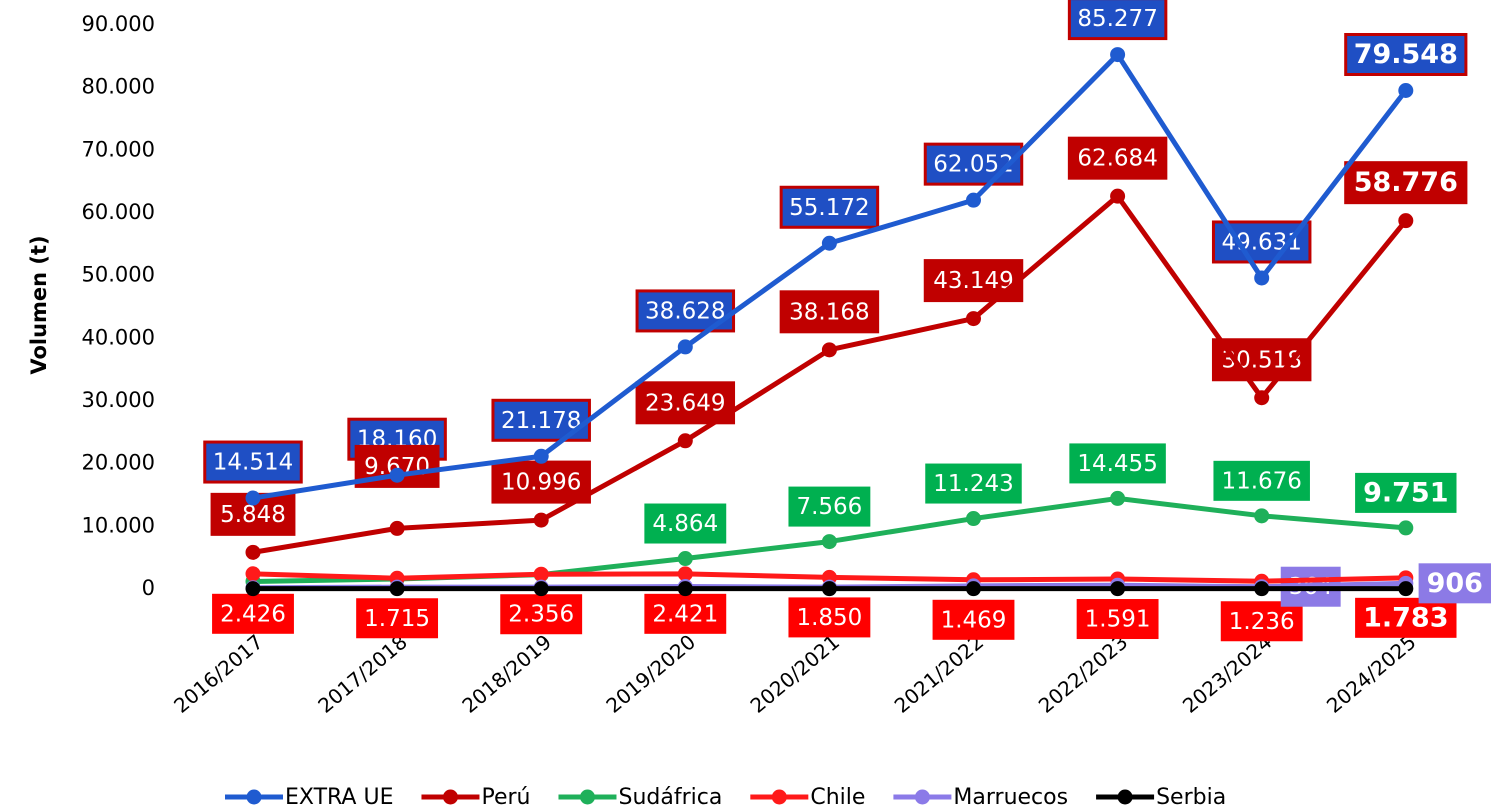  What do you see at coordinates (685, 311) in the screenshot?
I see `data-label: 38.628` at bounding box center [685, 311].